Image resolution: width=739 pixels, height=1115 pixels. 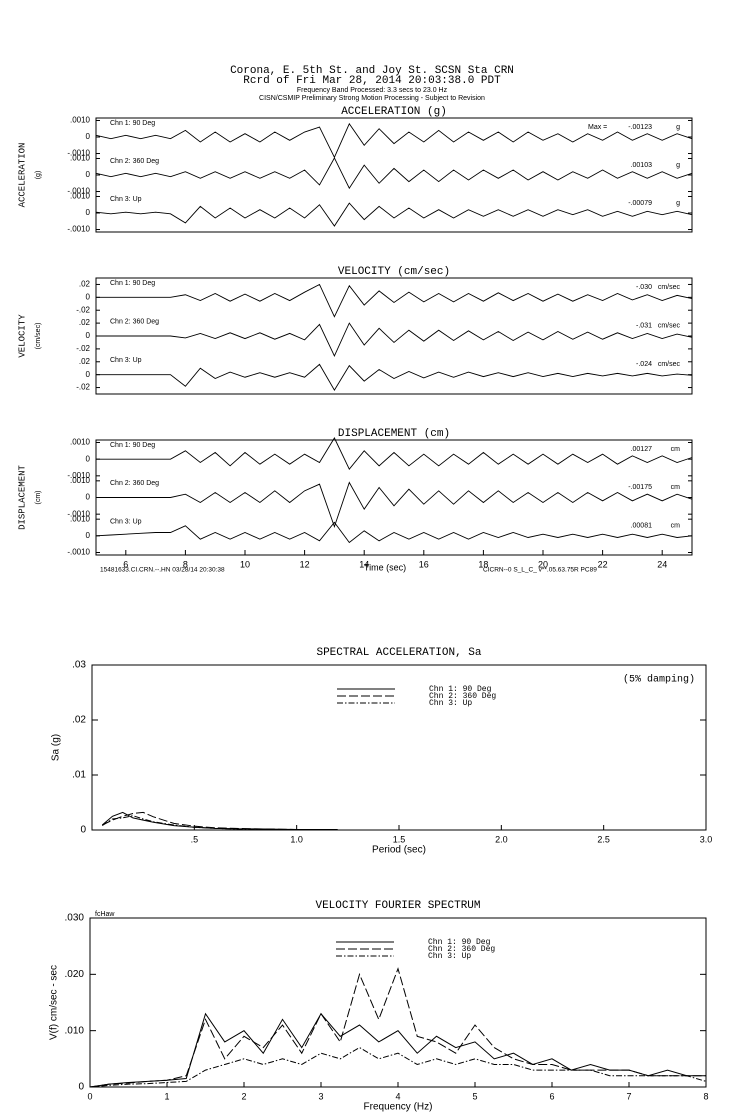 What do you see at coordinates (364, 564) in the screenshot?
I see `x-tick-label: 14` at bounding box center [364, 564].